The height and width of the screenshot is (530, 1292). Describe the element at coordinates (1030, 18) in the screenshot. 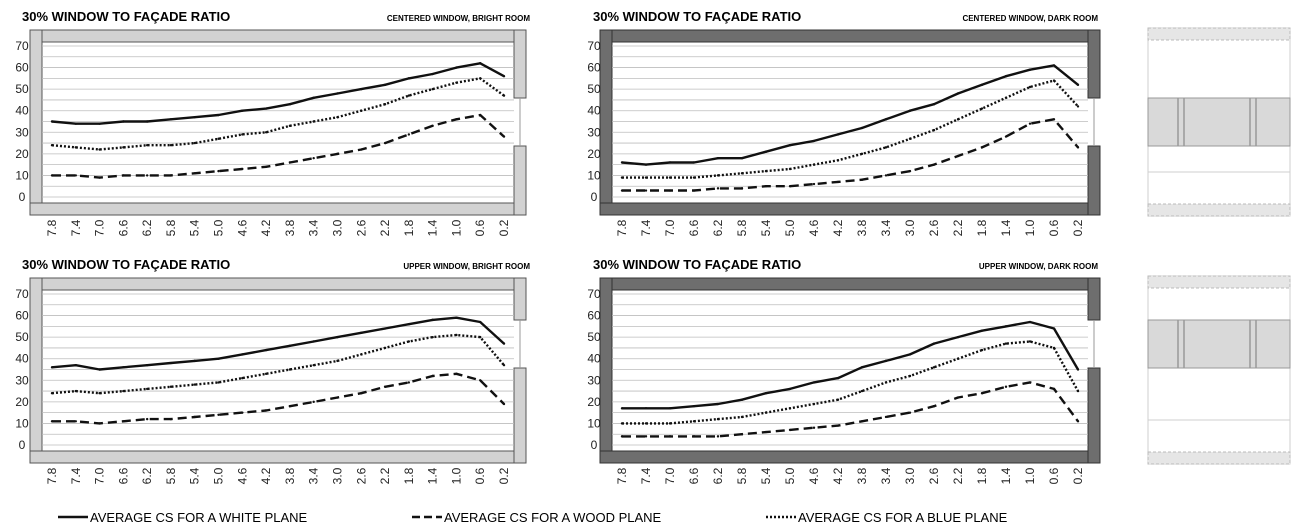

I see `chart-subtitle: CENTERED WINDOW, DARK ROOM` at that location.